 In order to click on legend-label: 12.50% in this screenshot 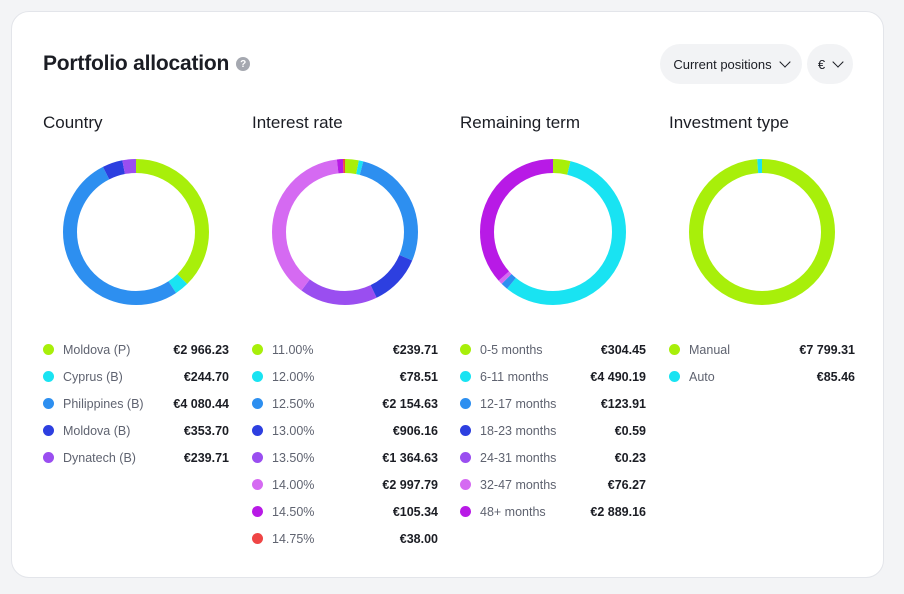, I will do `click(293, 403)`.